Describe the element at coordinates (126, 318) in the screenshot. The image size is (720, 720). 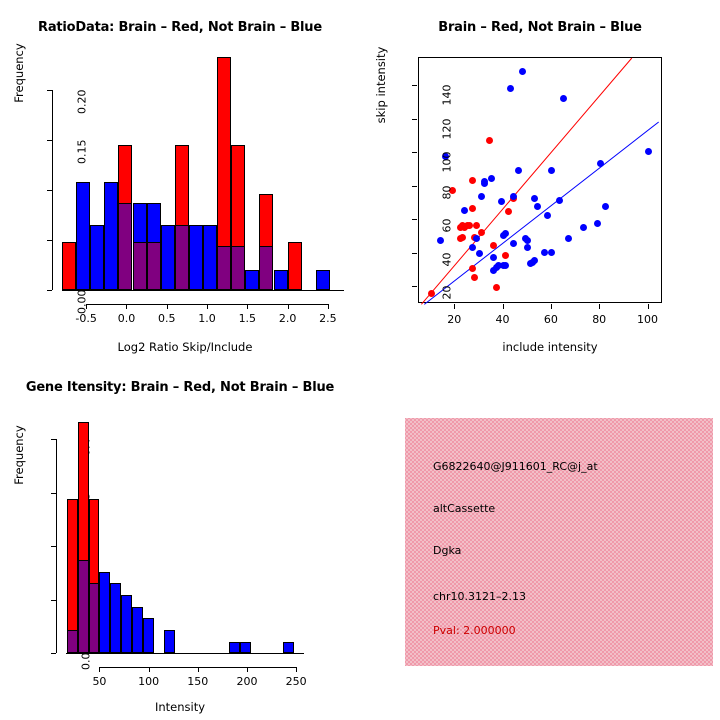
I see `x-axis-tick-label: 0.0` at that location.